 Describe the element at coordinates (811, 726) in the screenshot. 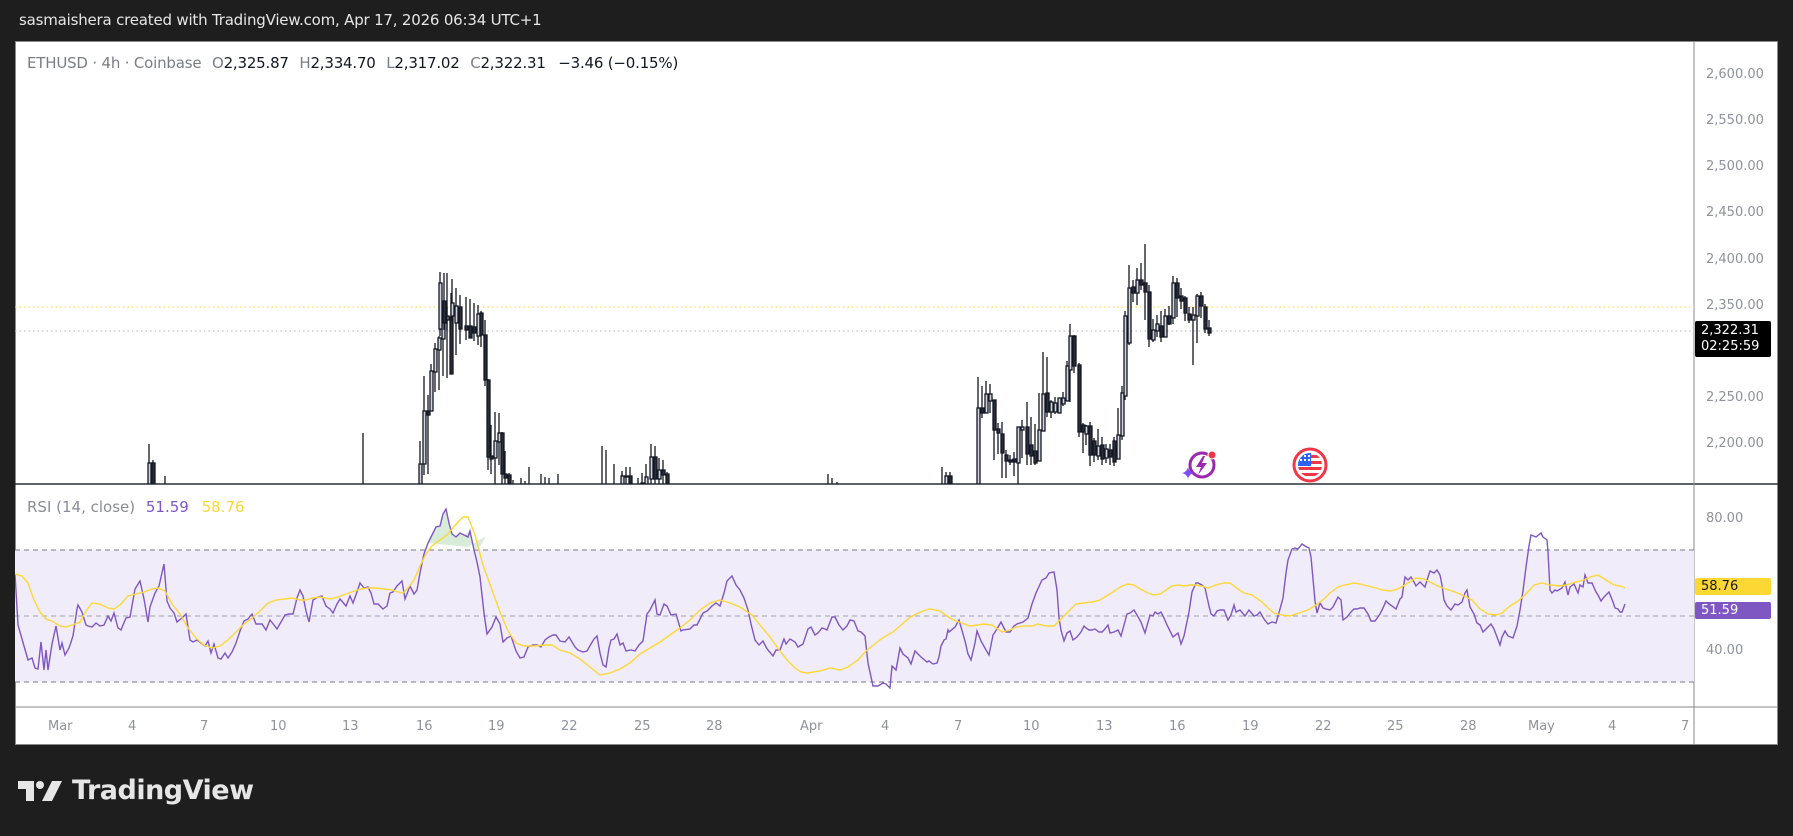

I see `time-label: Apr` at that location.